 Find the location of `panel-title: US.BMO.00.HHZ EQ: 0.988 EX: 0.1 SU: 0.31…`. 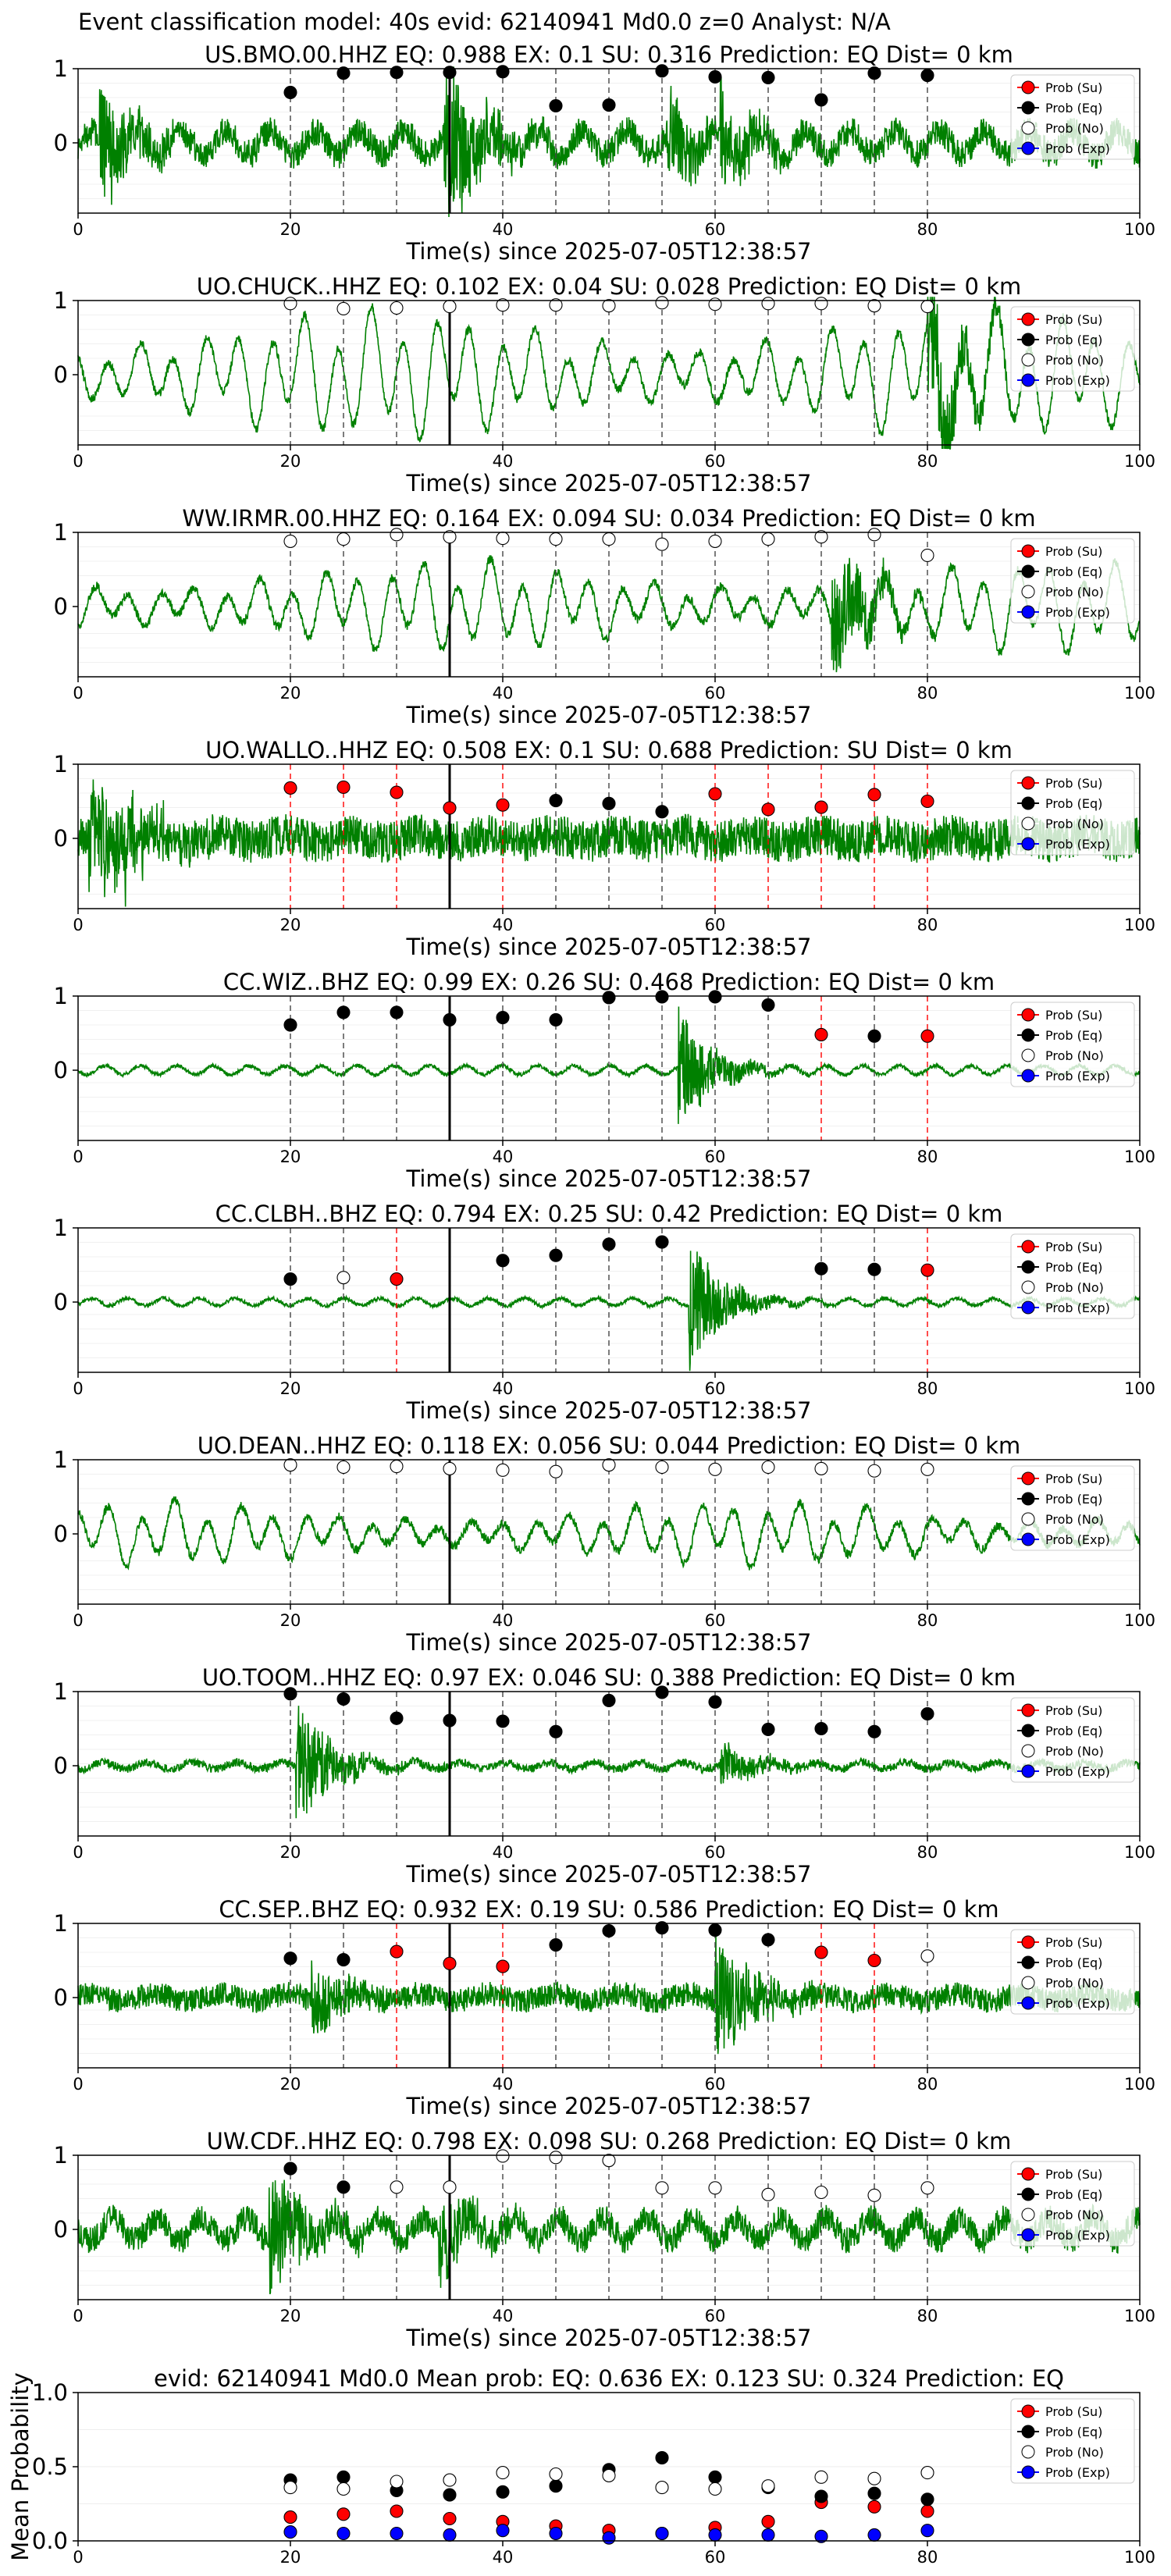

panel-title: US.BMO.00.HHZ EQ: 0.988 EX: 0.1 SU: 0.31… is located at coordinates (609, 54).